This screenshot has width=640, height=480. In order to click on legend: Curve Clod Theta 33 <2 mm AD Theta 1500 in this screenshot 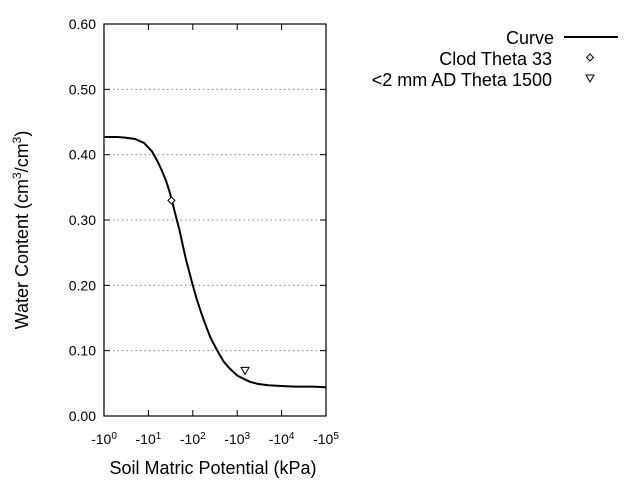, I will do `click(495, 59)`.